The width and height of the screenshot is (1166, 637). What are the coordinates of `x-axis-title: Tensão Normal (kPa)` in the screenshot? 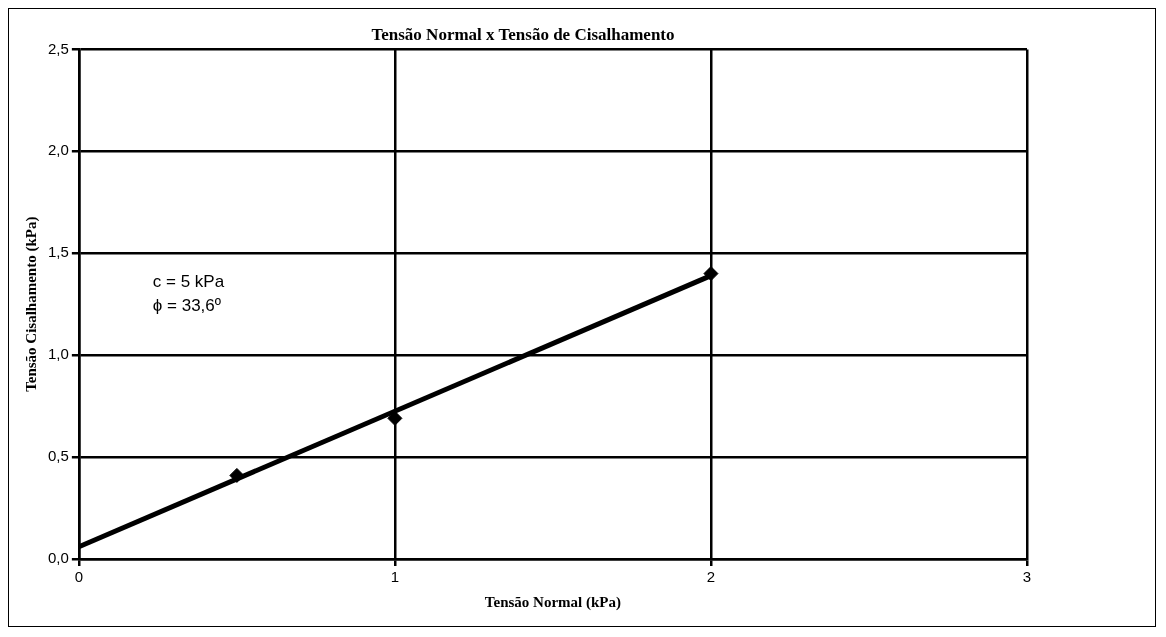 It's located at (552, 602).